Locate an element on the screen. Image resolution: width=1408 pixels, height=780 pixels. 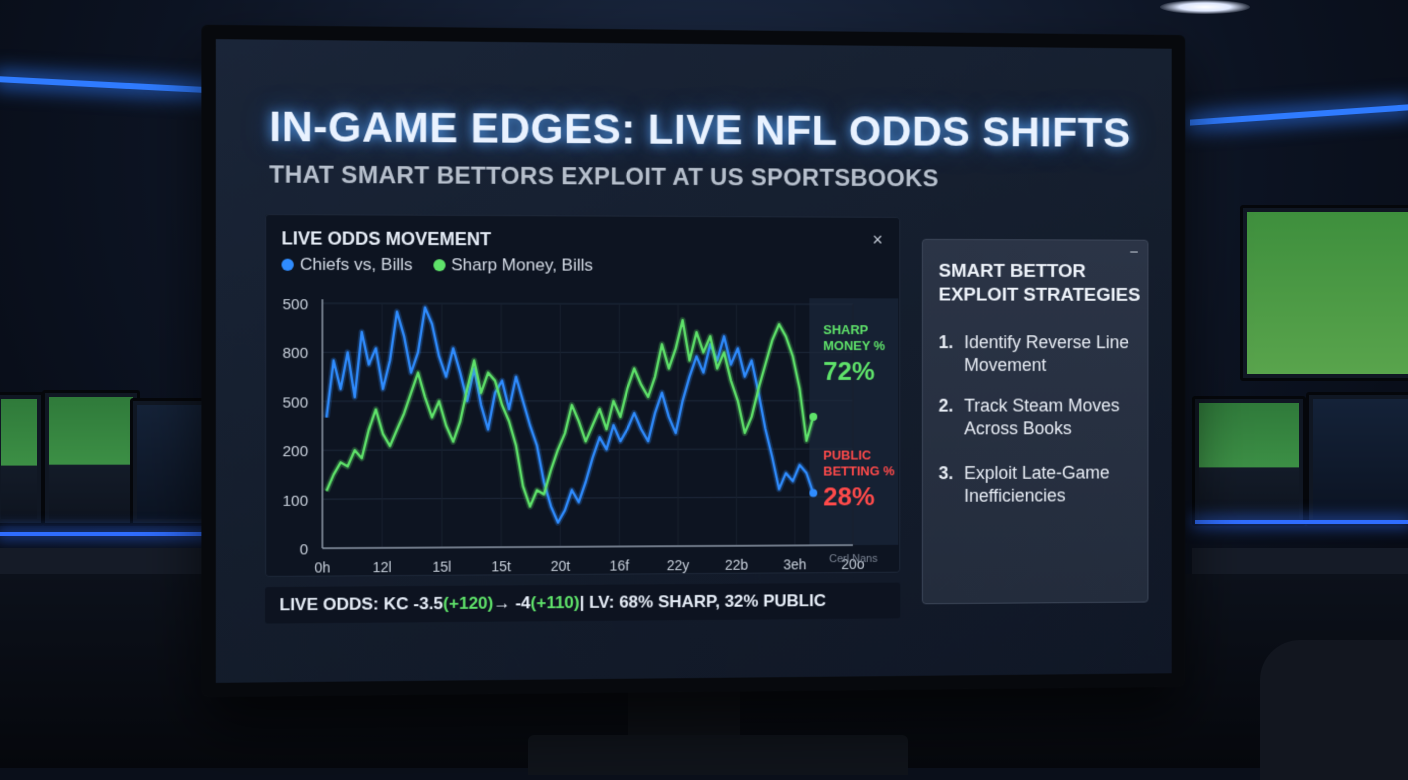
x-tick-label: 0h is located at coordinates (322, 567).